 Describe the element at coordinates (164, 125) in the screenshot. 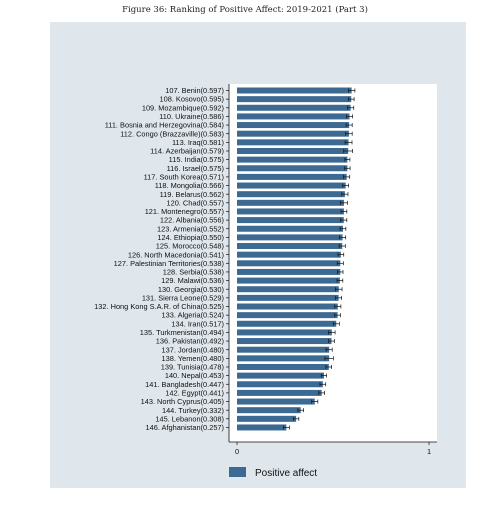

I see `category-label: 111. Bosnia and Herzegovina(0.584)` at that location.